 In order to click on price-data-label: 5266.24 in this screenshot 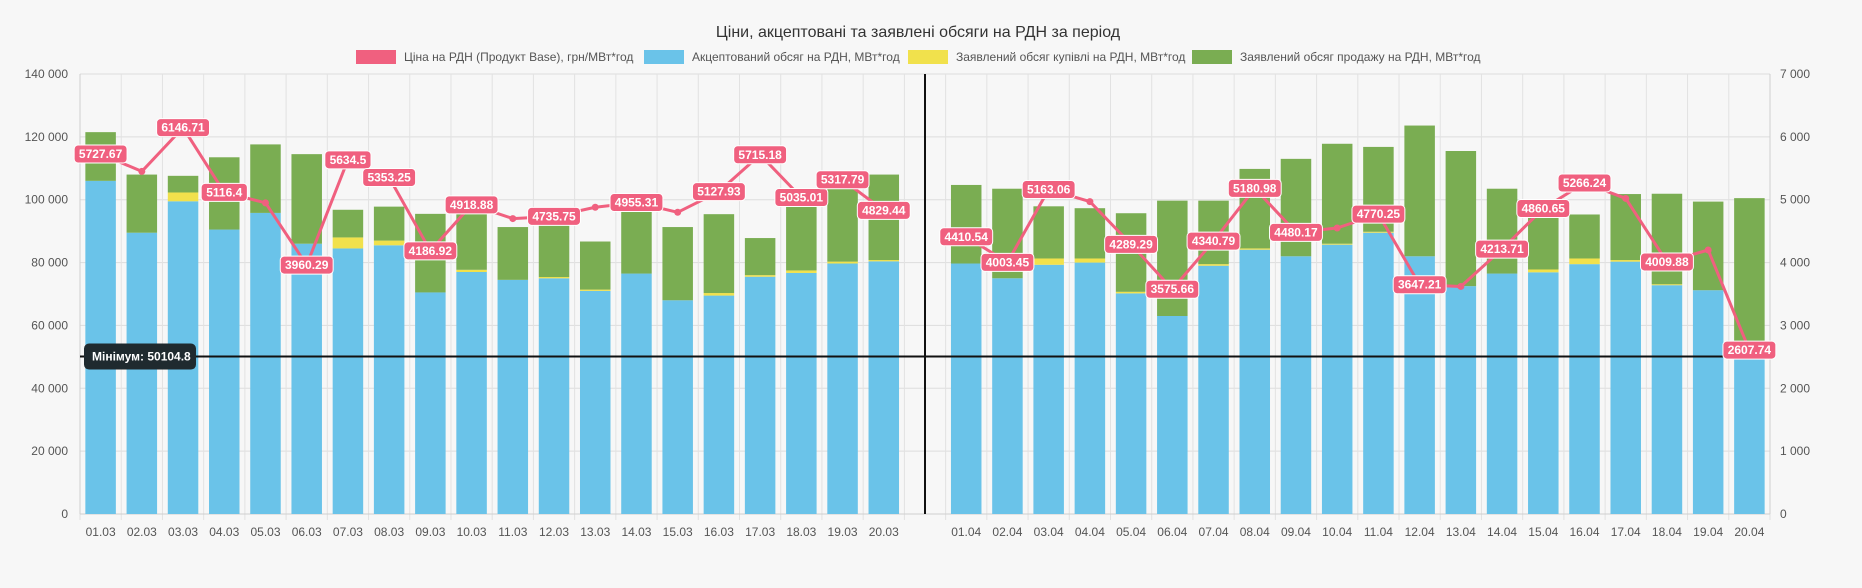, I will do `click(1584, 183)`.